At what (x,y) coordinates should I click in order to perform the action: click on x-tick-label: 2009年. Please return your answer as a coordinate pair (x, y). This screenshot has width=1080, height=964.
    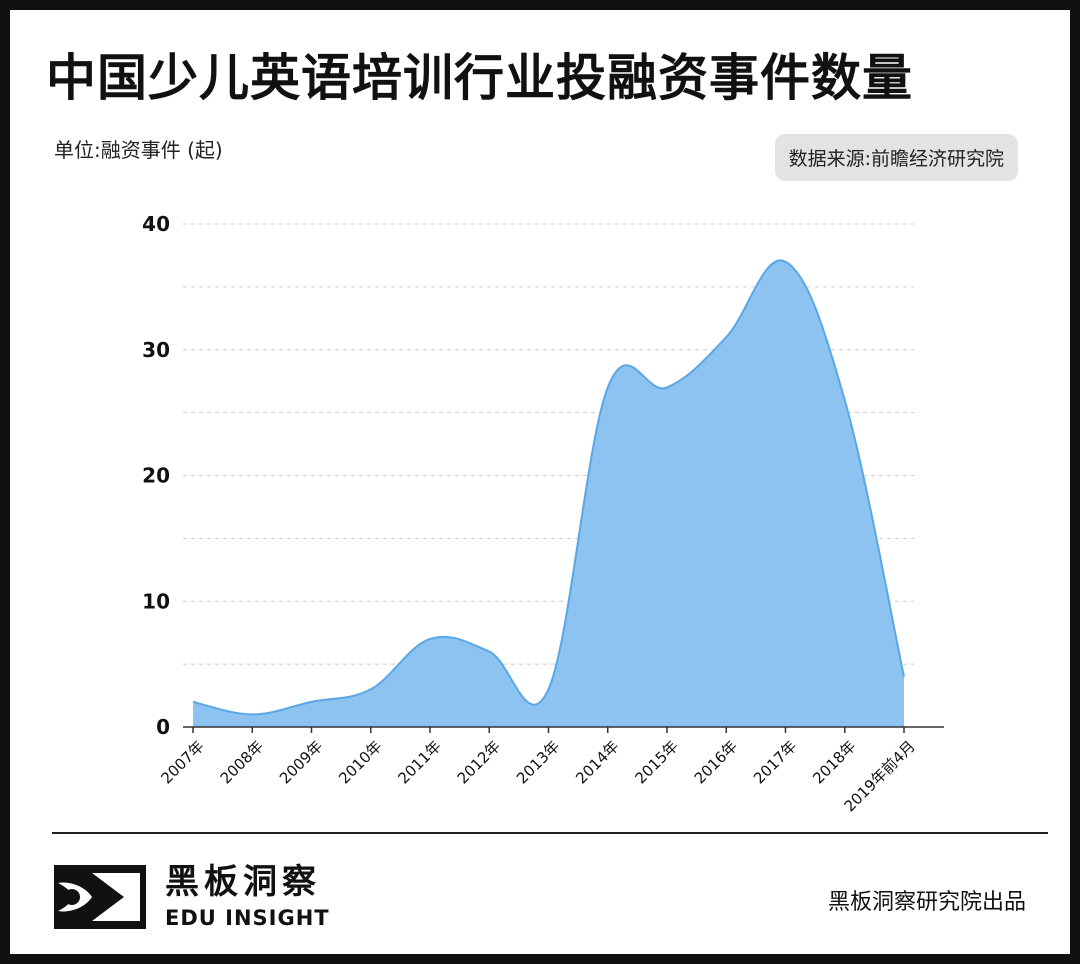
    Looking at the image, I should click on (301, 762).